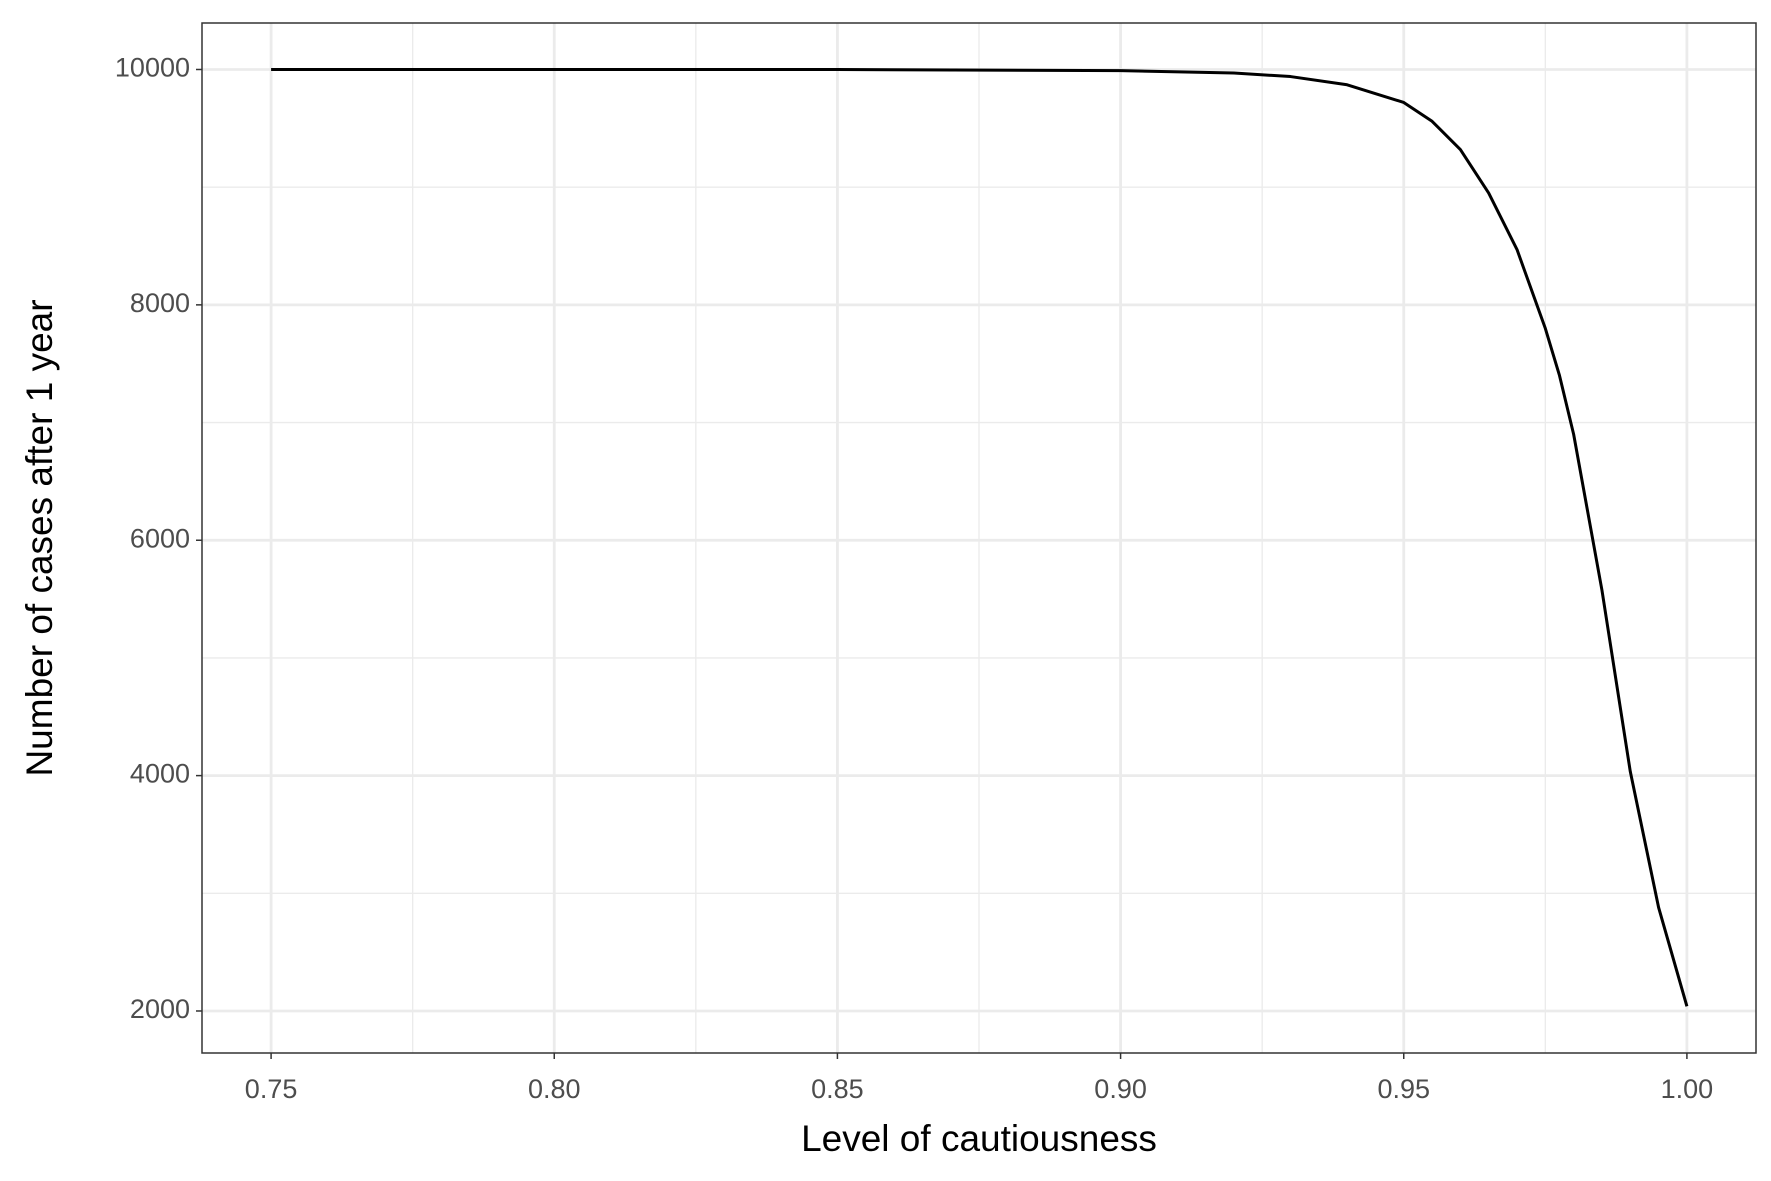 This screenshot has height=1181, width=1771. Describe the element at coordinates (160, 774) in the screenshot. I see `y-tick-label: 4000` at that location.